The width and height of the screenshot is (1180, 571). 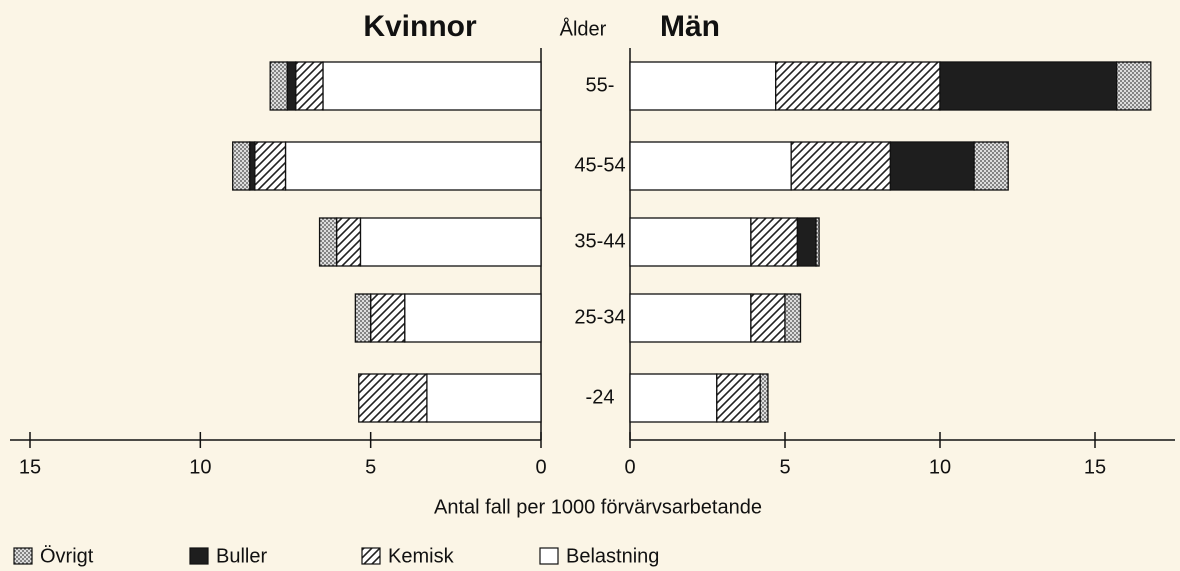 What do you see at coordinates (599, 317) in the screenshot?
I see `category-label: 25-34` at bounding box center [599, 317].